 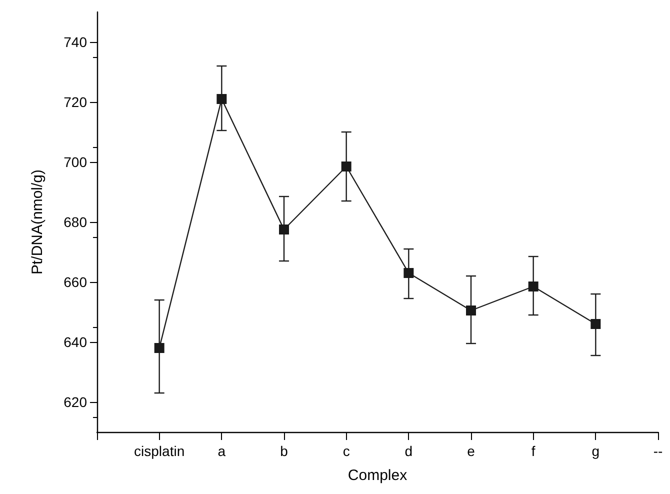 What do you see at coordinates (76, 102) in the screenshot?
I see `y-tick-label: 720` at bounding box center [76, 102].